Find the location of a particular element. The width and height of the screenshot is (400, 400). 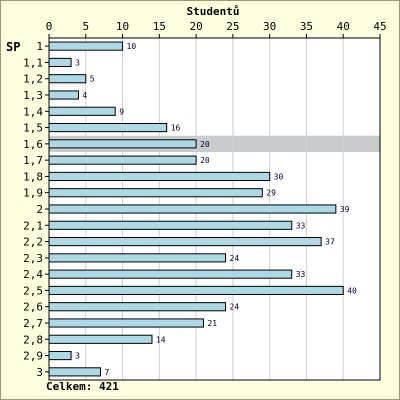

total-count: Celkem: 421 is located at coordinates (82, 386).